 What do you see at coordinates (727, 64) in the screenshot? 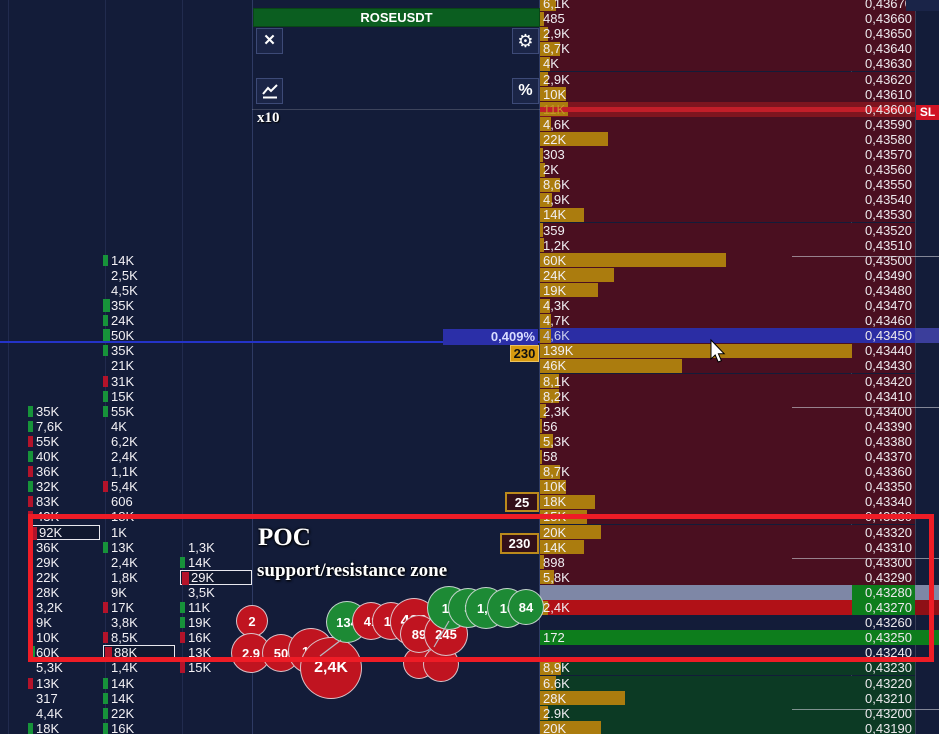
I see `ladder-row: 4K 0,43630` at bounding box center [727, 64].